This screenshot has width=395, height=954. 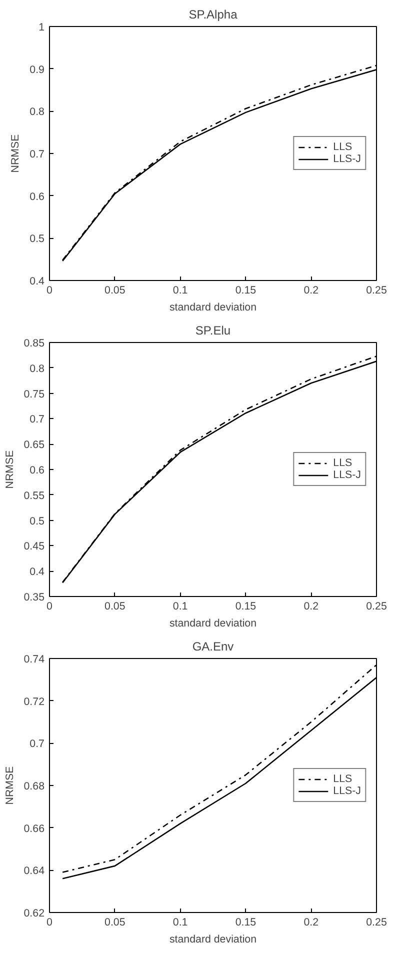 I want to click on y-tick-label: 0.9, so click(x=37, y=70).